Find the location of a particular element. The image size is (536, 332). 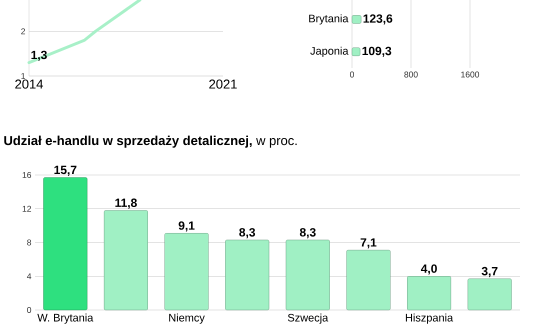

y-tick-label: 16 is located at coordinates (27, 175).